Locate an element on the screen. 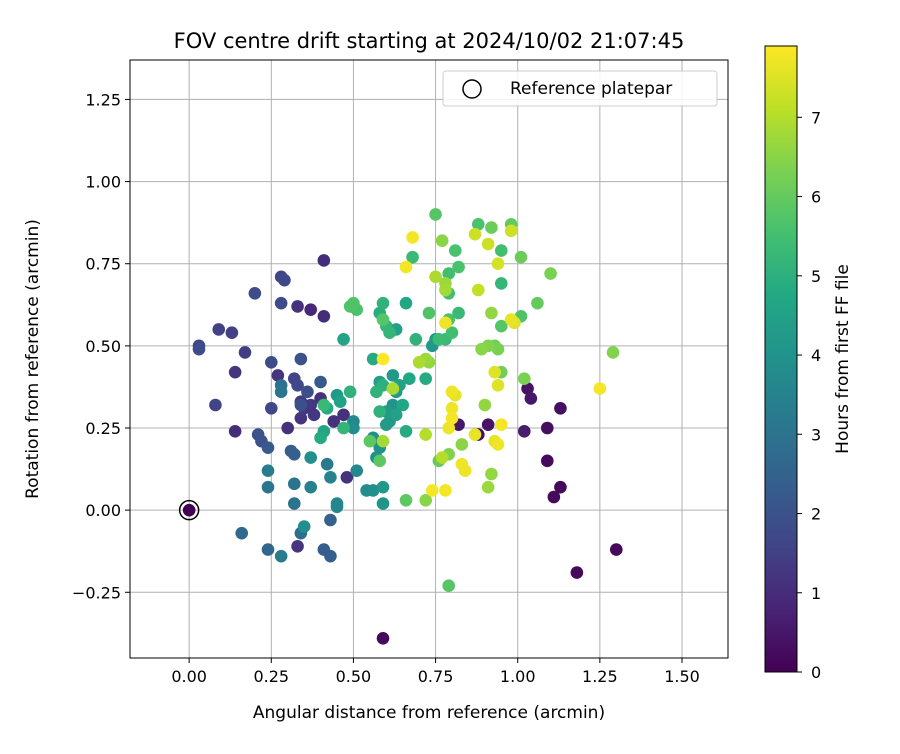 This screenshot has height=754, width=900. x-axis-ticks: 0.00 0.25 0.50 0.75 1.00 1.25 1.50 is located at coordinates (435, 672).